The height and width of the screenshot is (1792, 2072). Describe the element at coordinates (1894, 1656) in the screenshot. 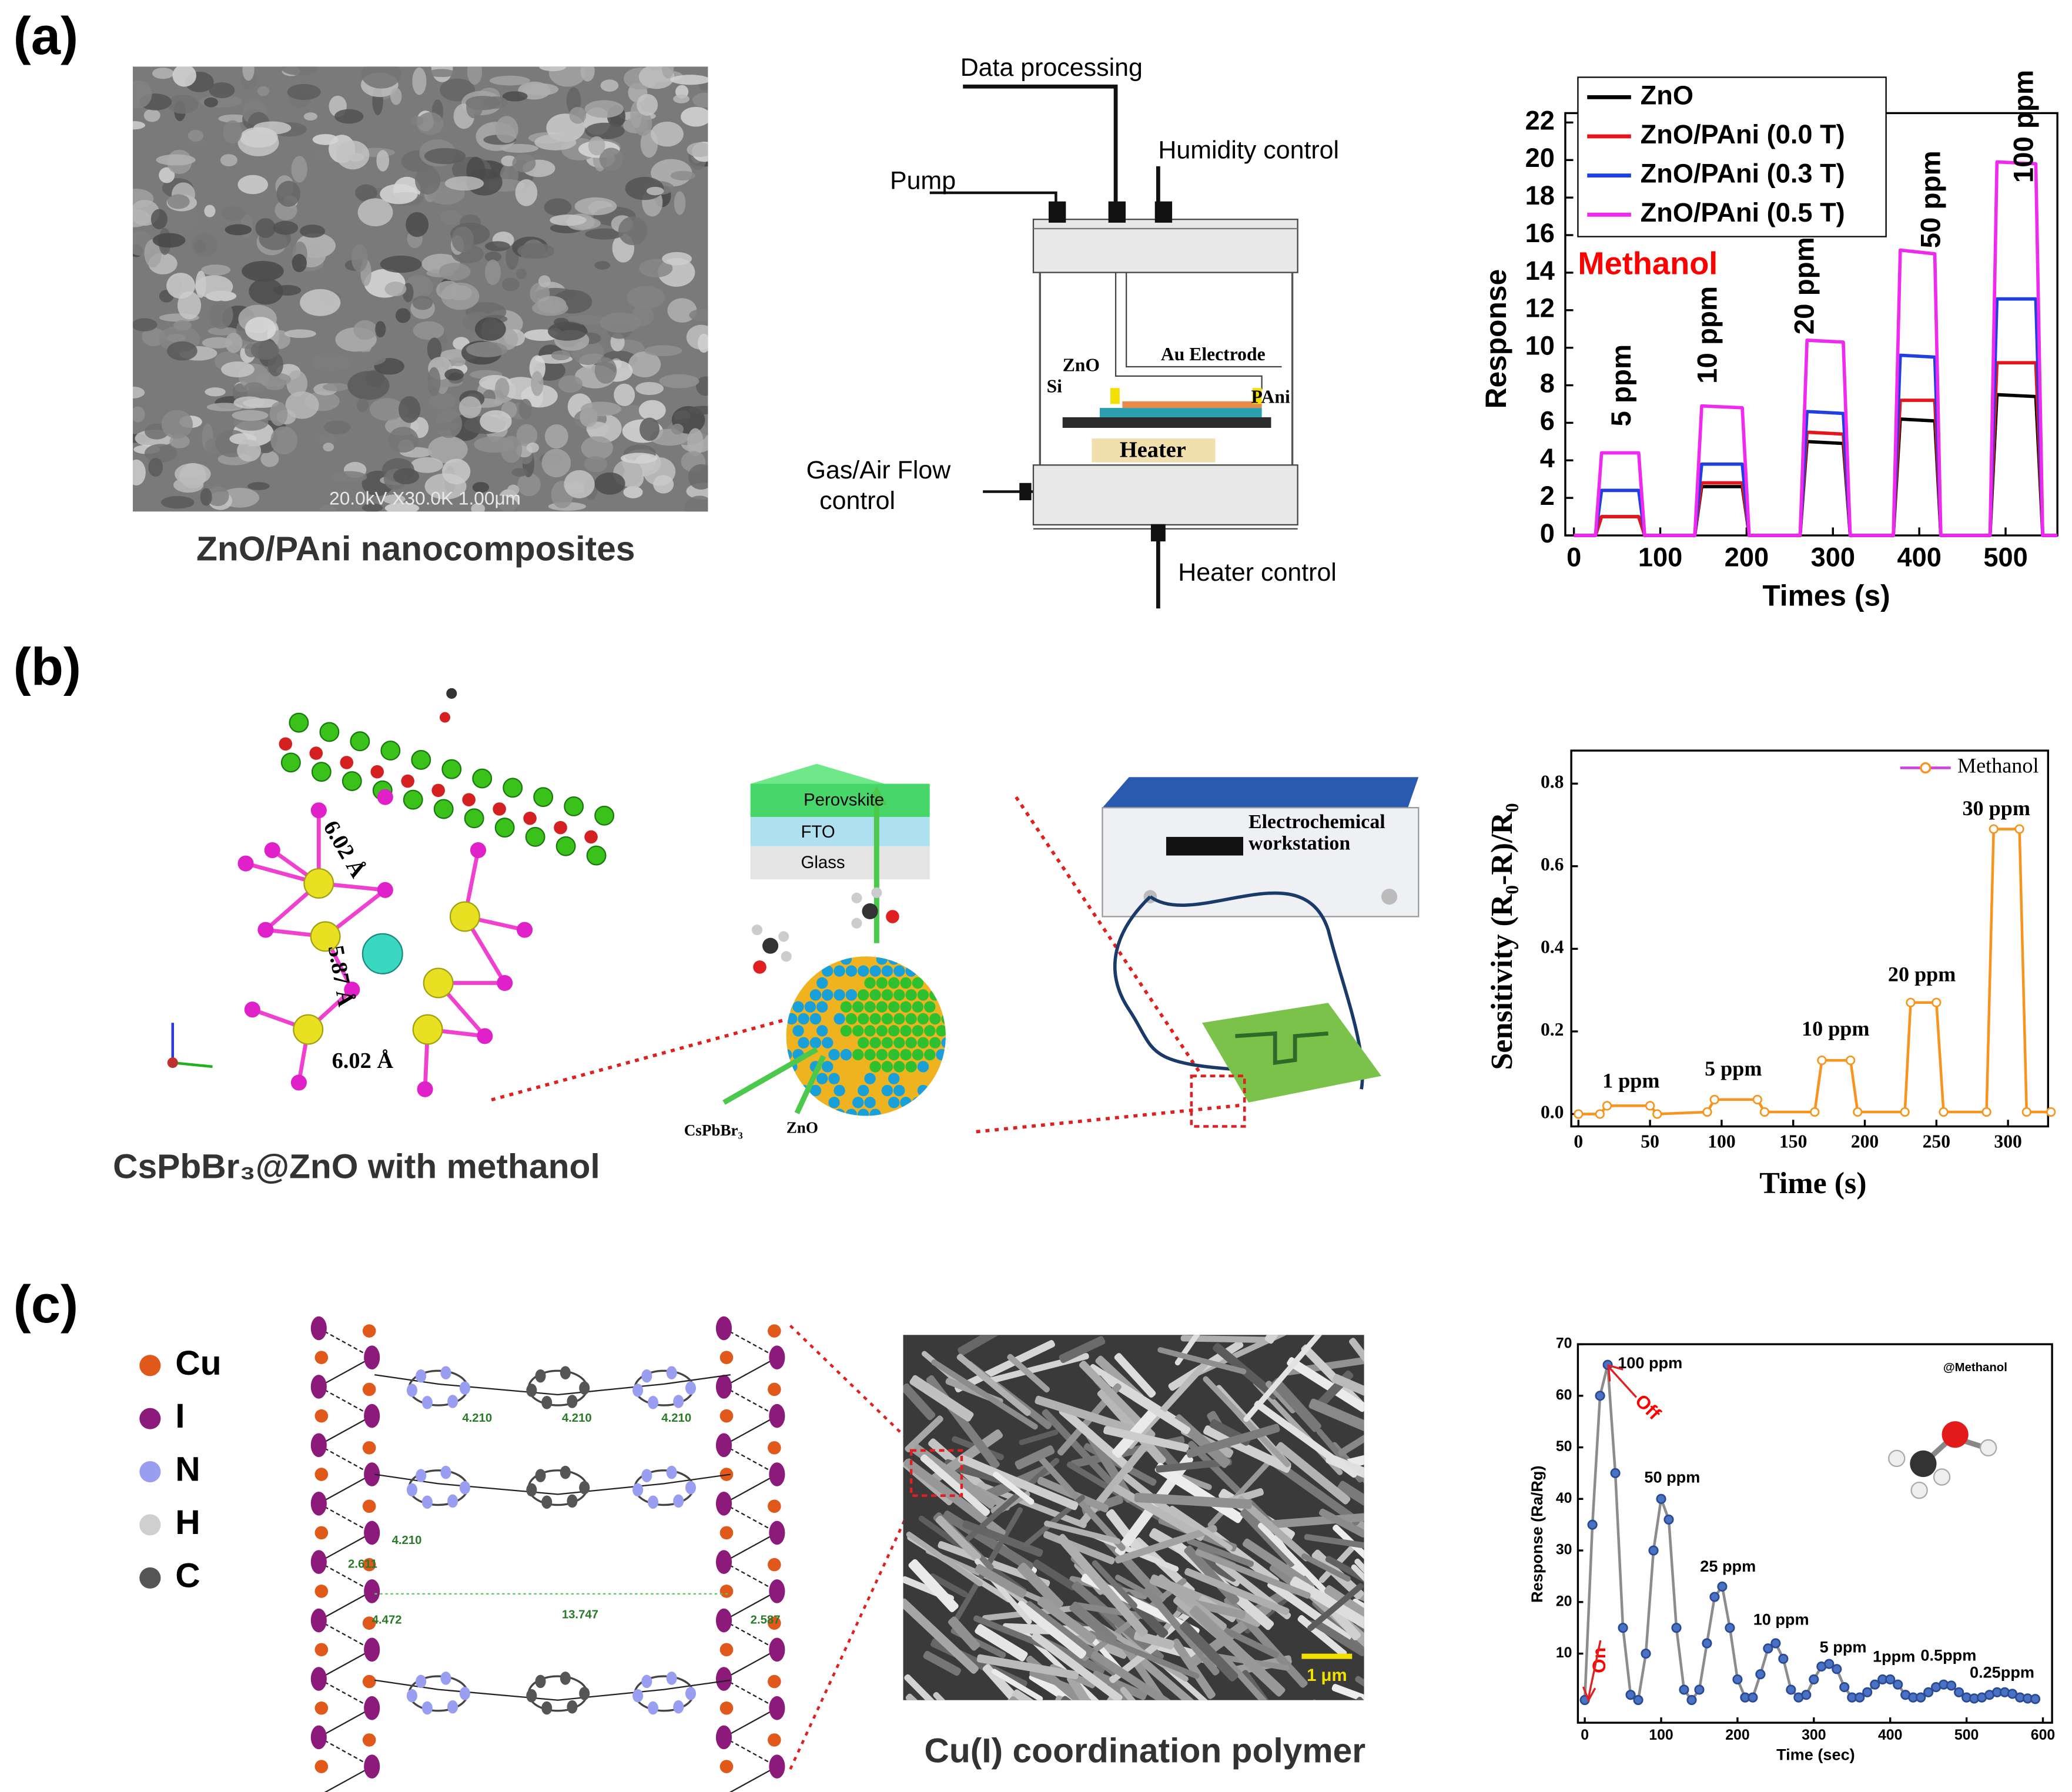

I see `annotation: 1ppm` at that location.